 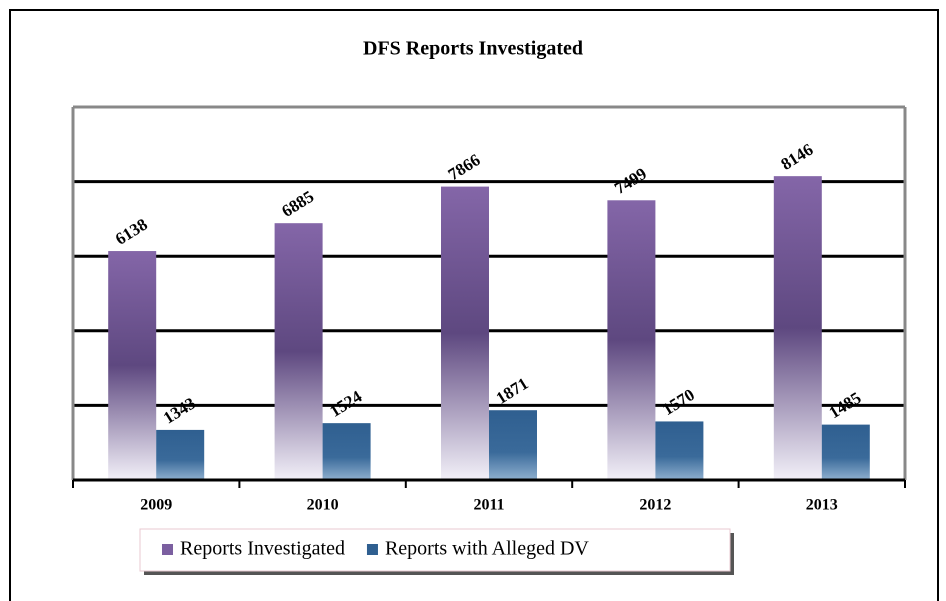 What do you see at coordinates (488, 505) in the screenshot?
I see `x-tick-label: 2011` at bounding box center [488, 505].